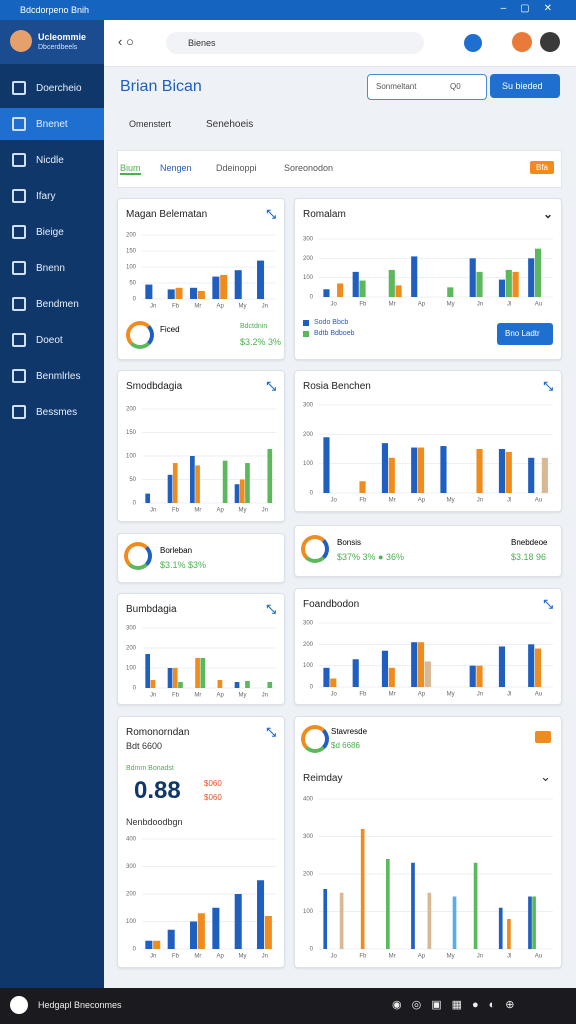 The image size is (576, 1024). Describe the element at coordinates (331, 322) in the screenshot. I see `legend-label: Sodo Bbcb` at that location.